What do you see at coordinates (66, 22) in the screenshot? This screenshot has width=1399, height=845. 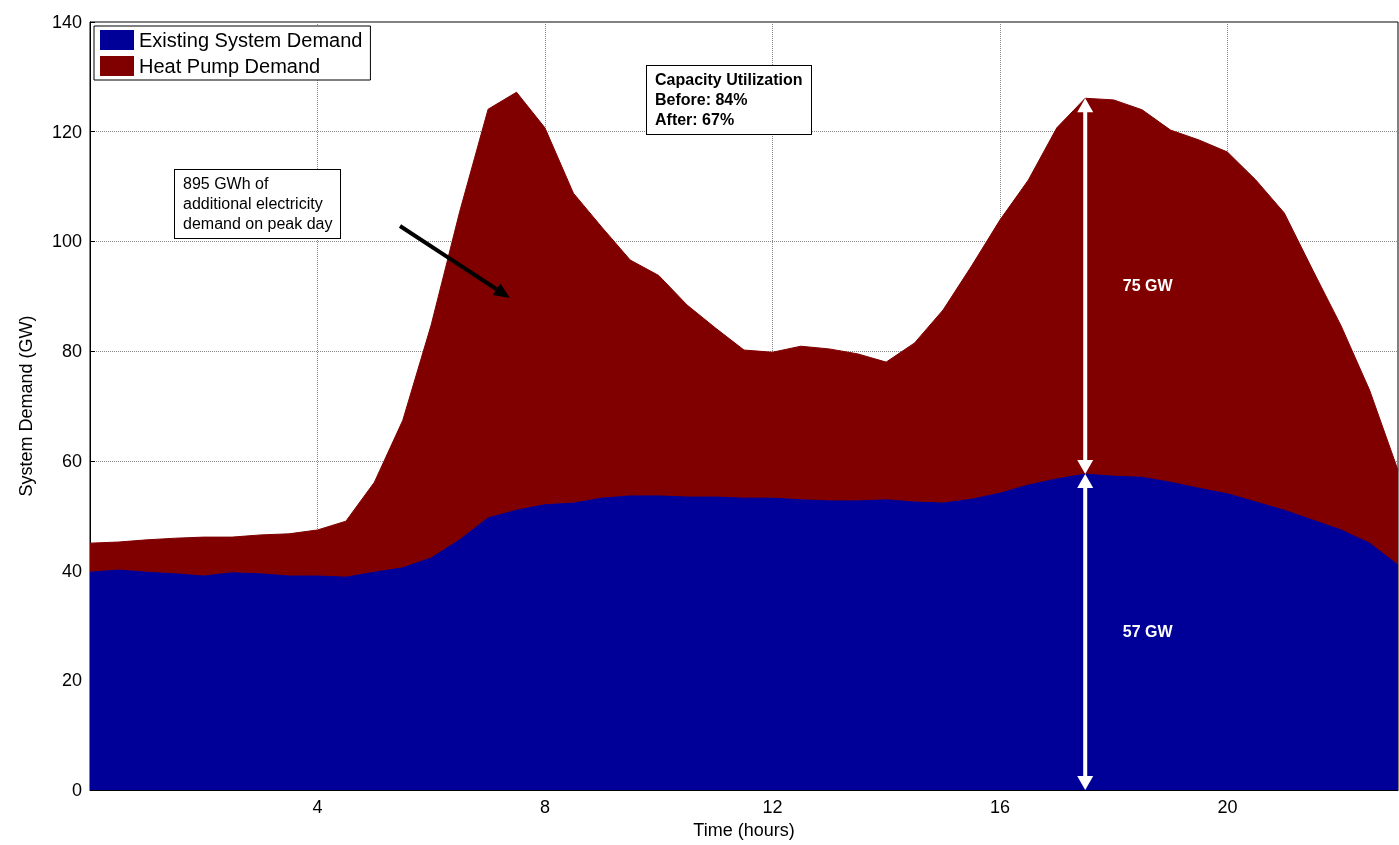 I see `y-tick-label: 140` at bounding box center [66, 22].